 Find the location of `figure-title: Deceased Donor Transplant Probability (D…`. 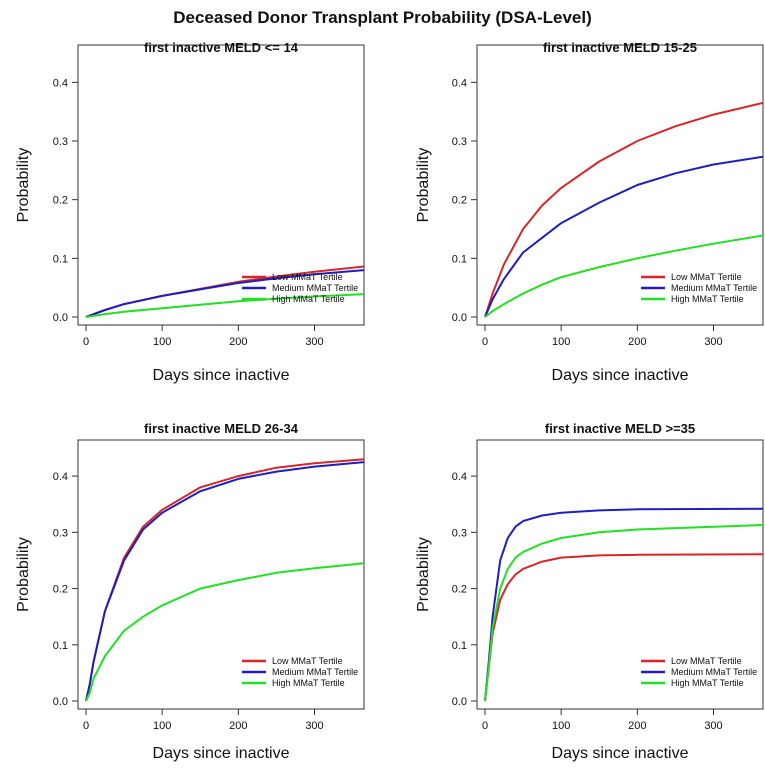

figure-title: Deceased Donor Transplant Probability (D… is located at coordinates (382, 17).